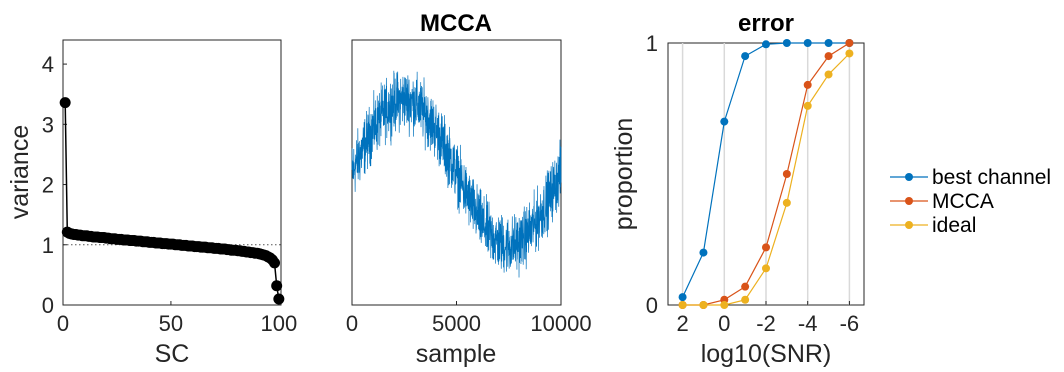  I want to click on x-tick-label: -2, so click(766, 323).